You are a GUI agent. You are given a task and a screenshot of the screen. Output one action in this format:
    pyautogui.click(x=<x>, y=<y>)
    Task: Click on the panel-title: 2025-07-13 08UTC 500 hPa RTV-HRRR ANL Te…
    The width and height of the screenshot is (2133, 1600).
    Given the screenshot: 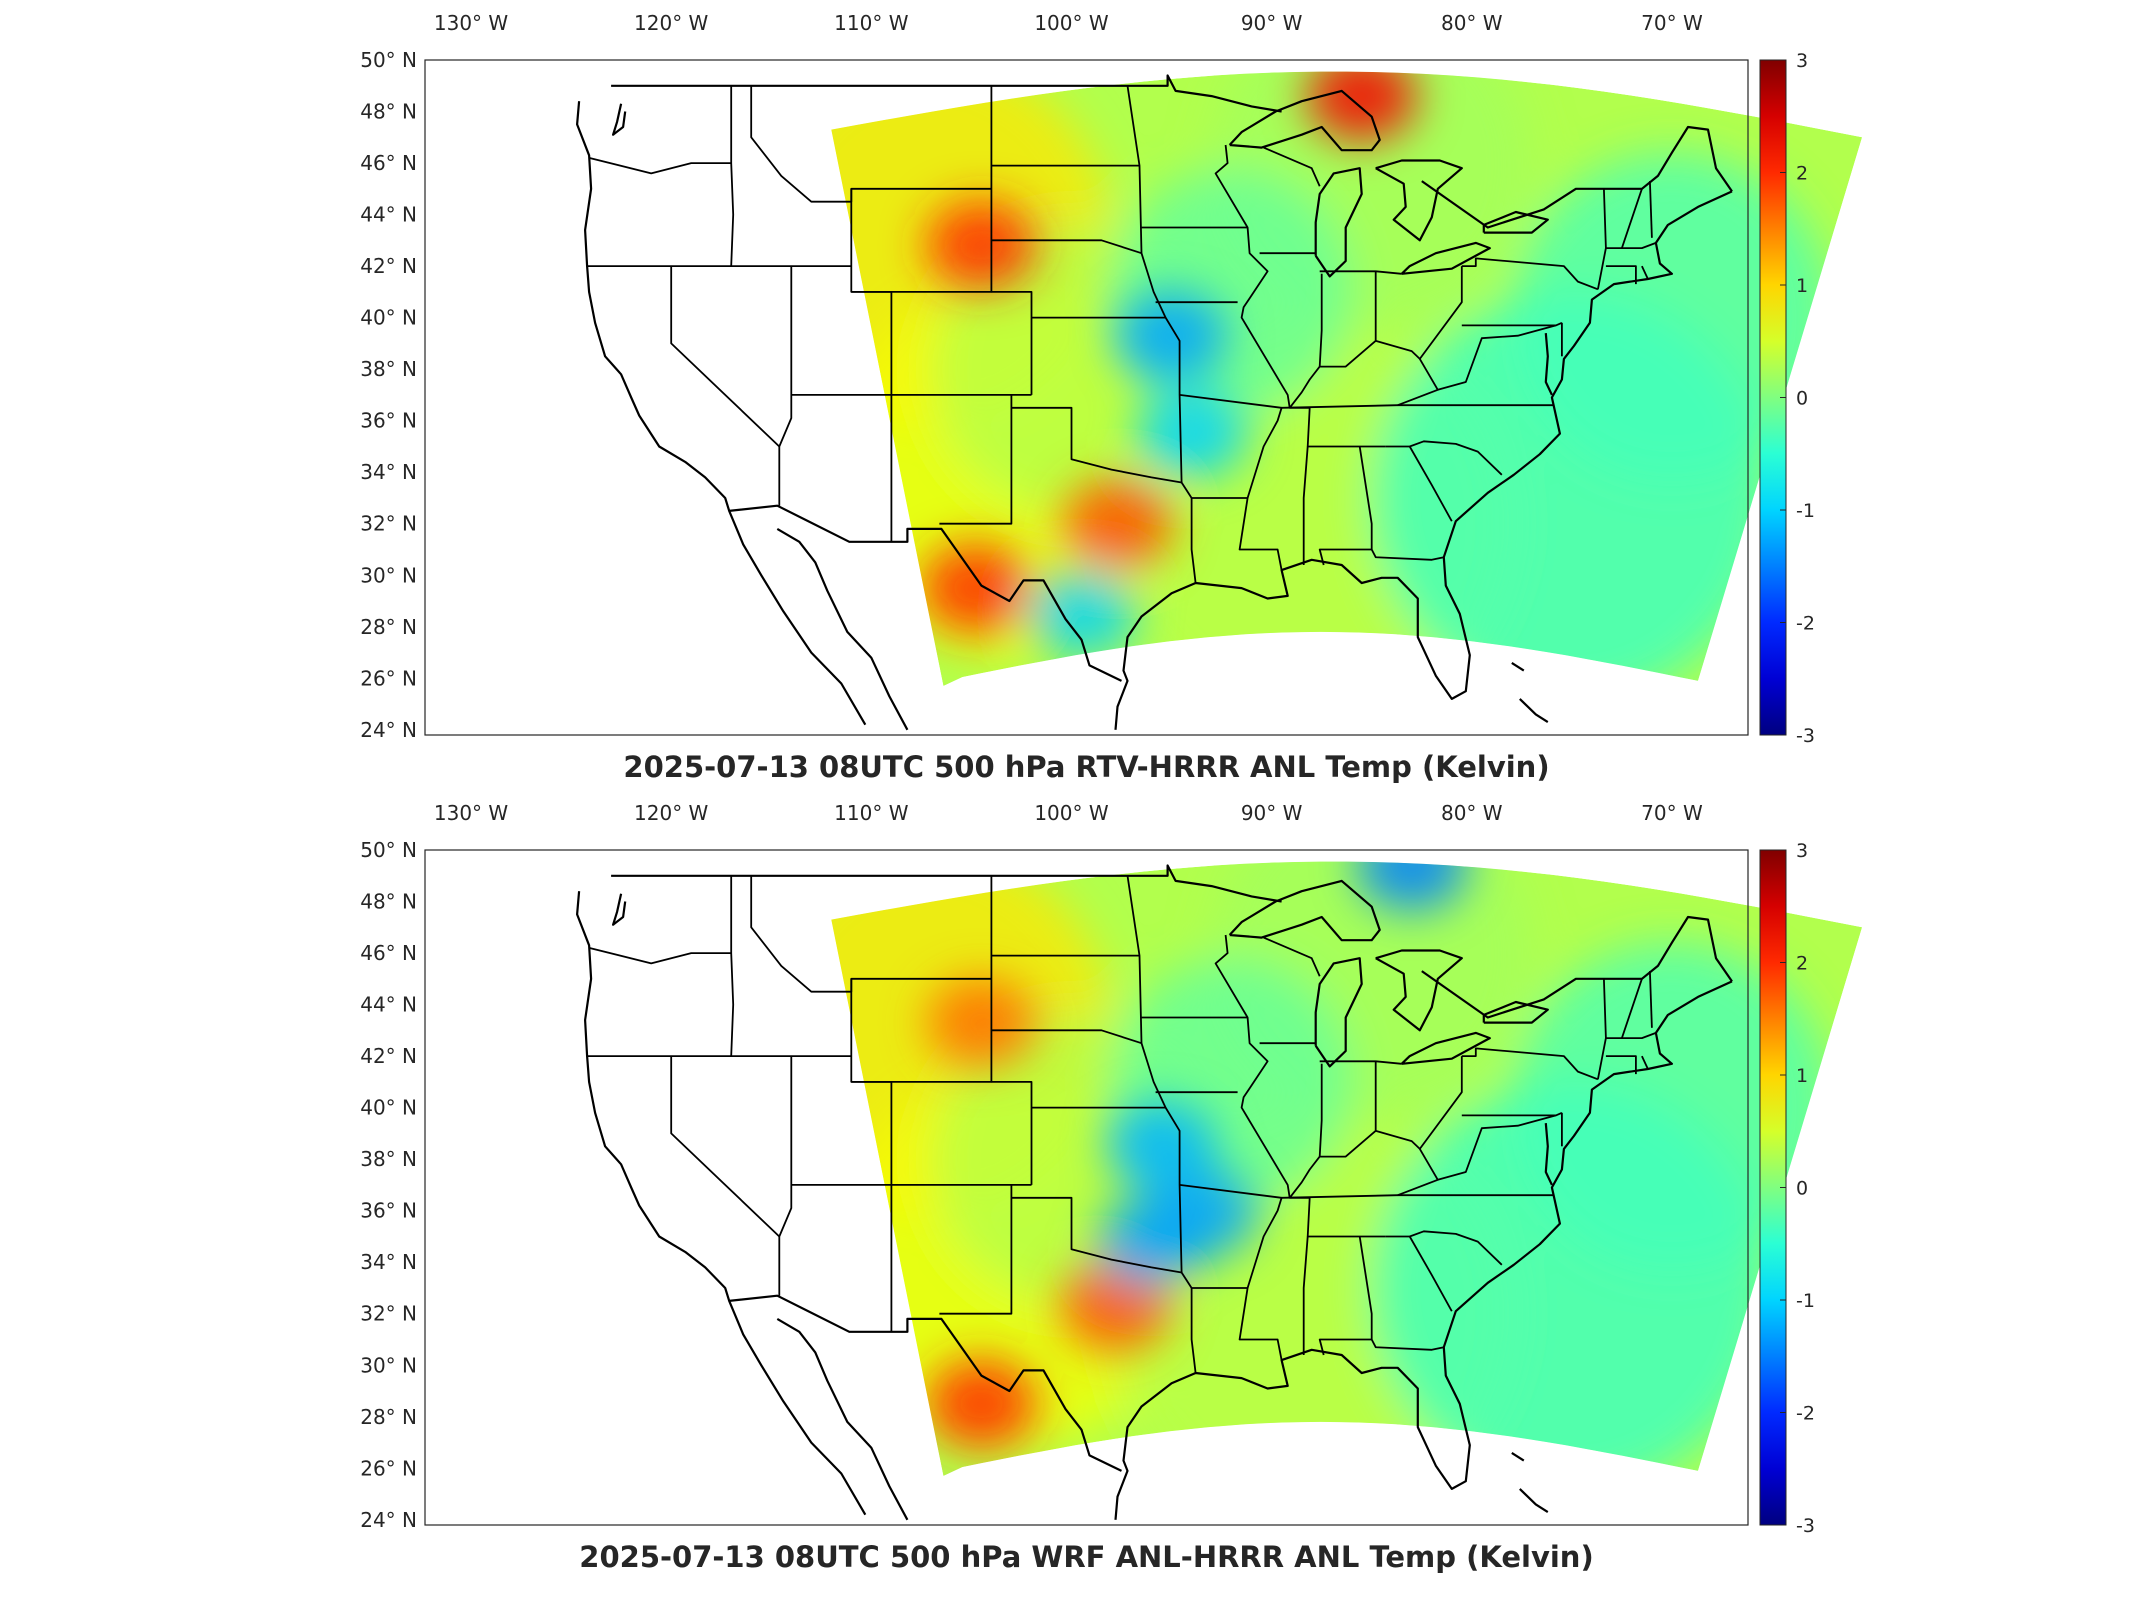 What is the action you would take?
    pyautogui.click(x=1086, y=767)
    